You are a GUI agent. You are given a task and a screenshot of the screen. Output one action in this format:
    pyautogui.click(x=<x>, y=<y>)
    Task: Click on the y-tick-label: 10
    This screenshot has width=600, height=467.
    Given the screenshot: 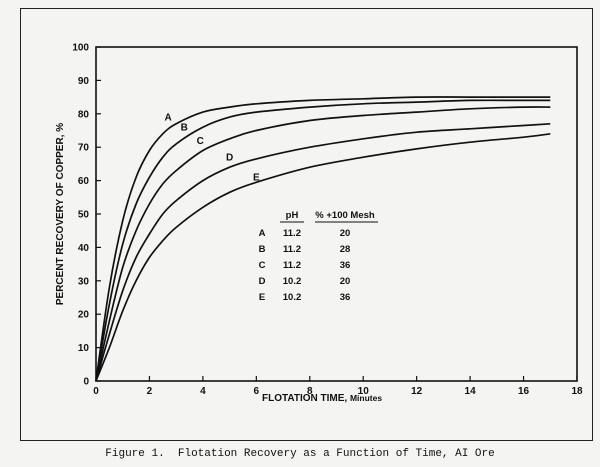 What is the action you would take?
    pyautogui.click(x=84, y=348)
    